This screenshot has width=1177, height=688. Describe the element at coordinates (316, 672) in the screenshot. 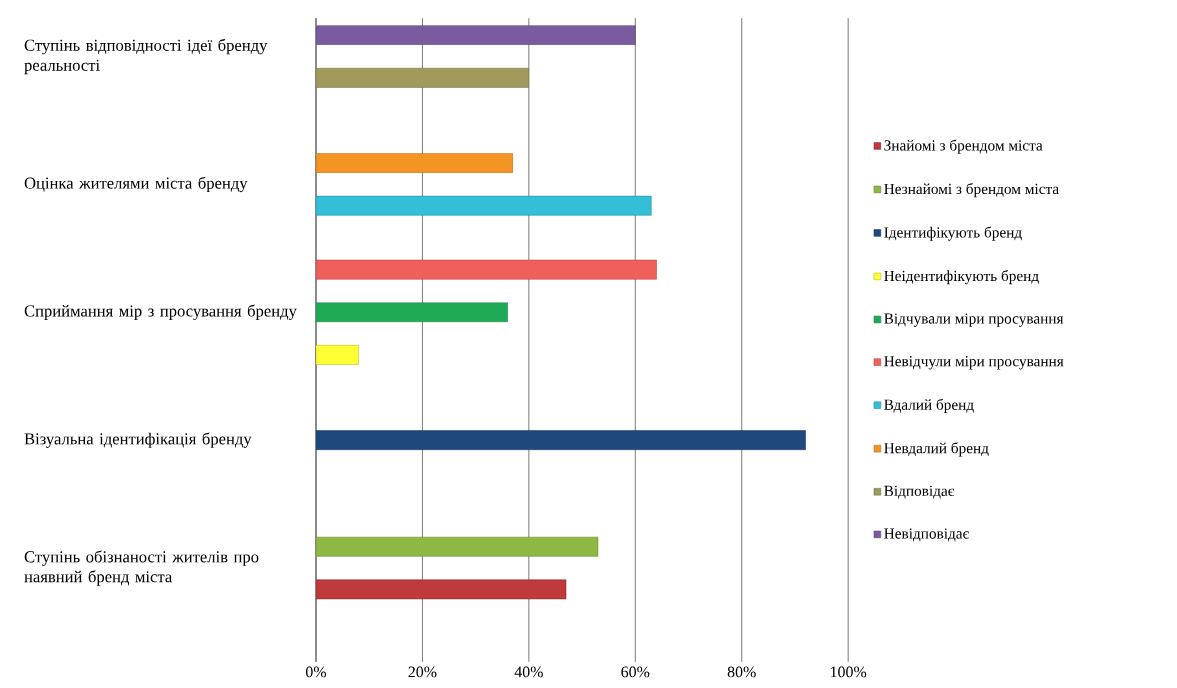

I see `x-tick-label: 0%` at that location.